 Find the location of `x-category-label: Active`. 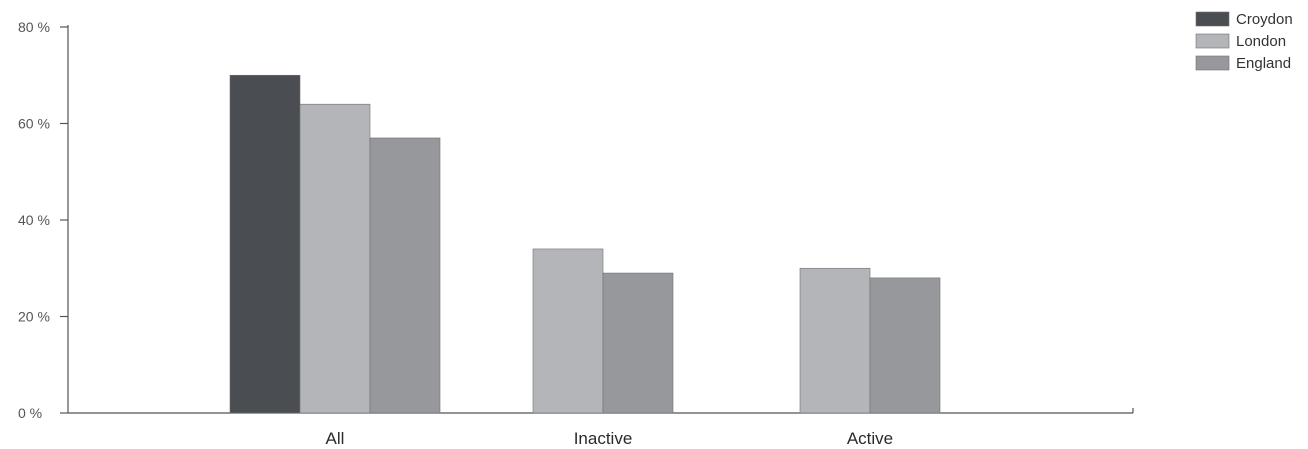

x-category-label: Active is located at coordinates (870, 438).